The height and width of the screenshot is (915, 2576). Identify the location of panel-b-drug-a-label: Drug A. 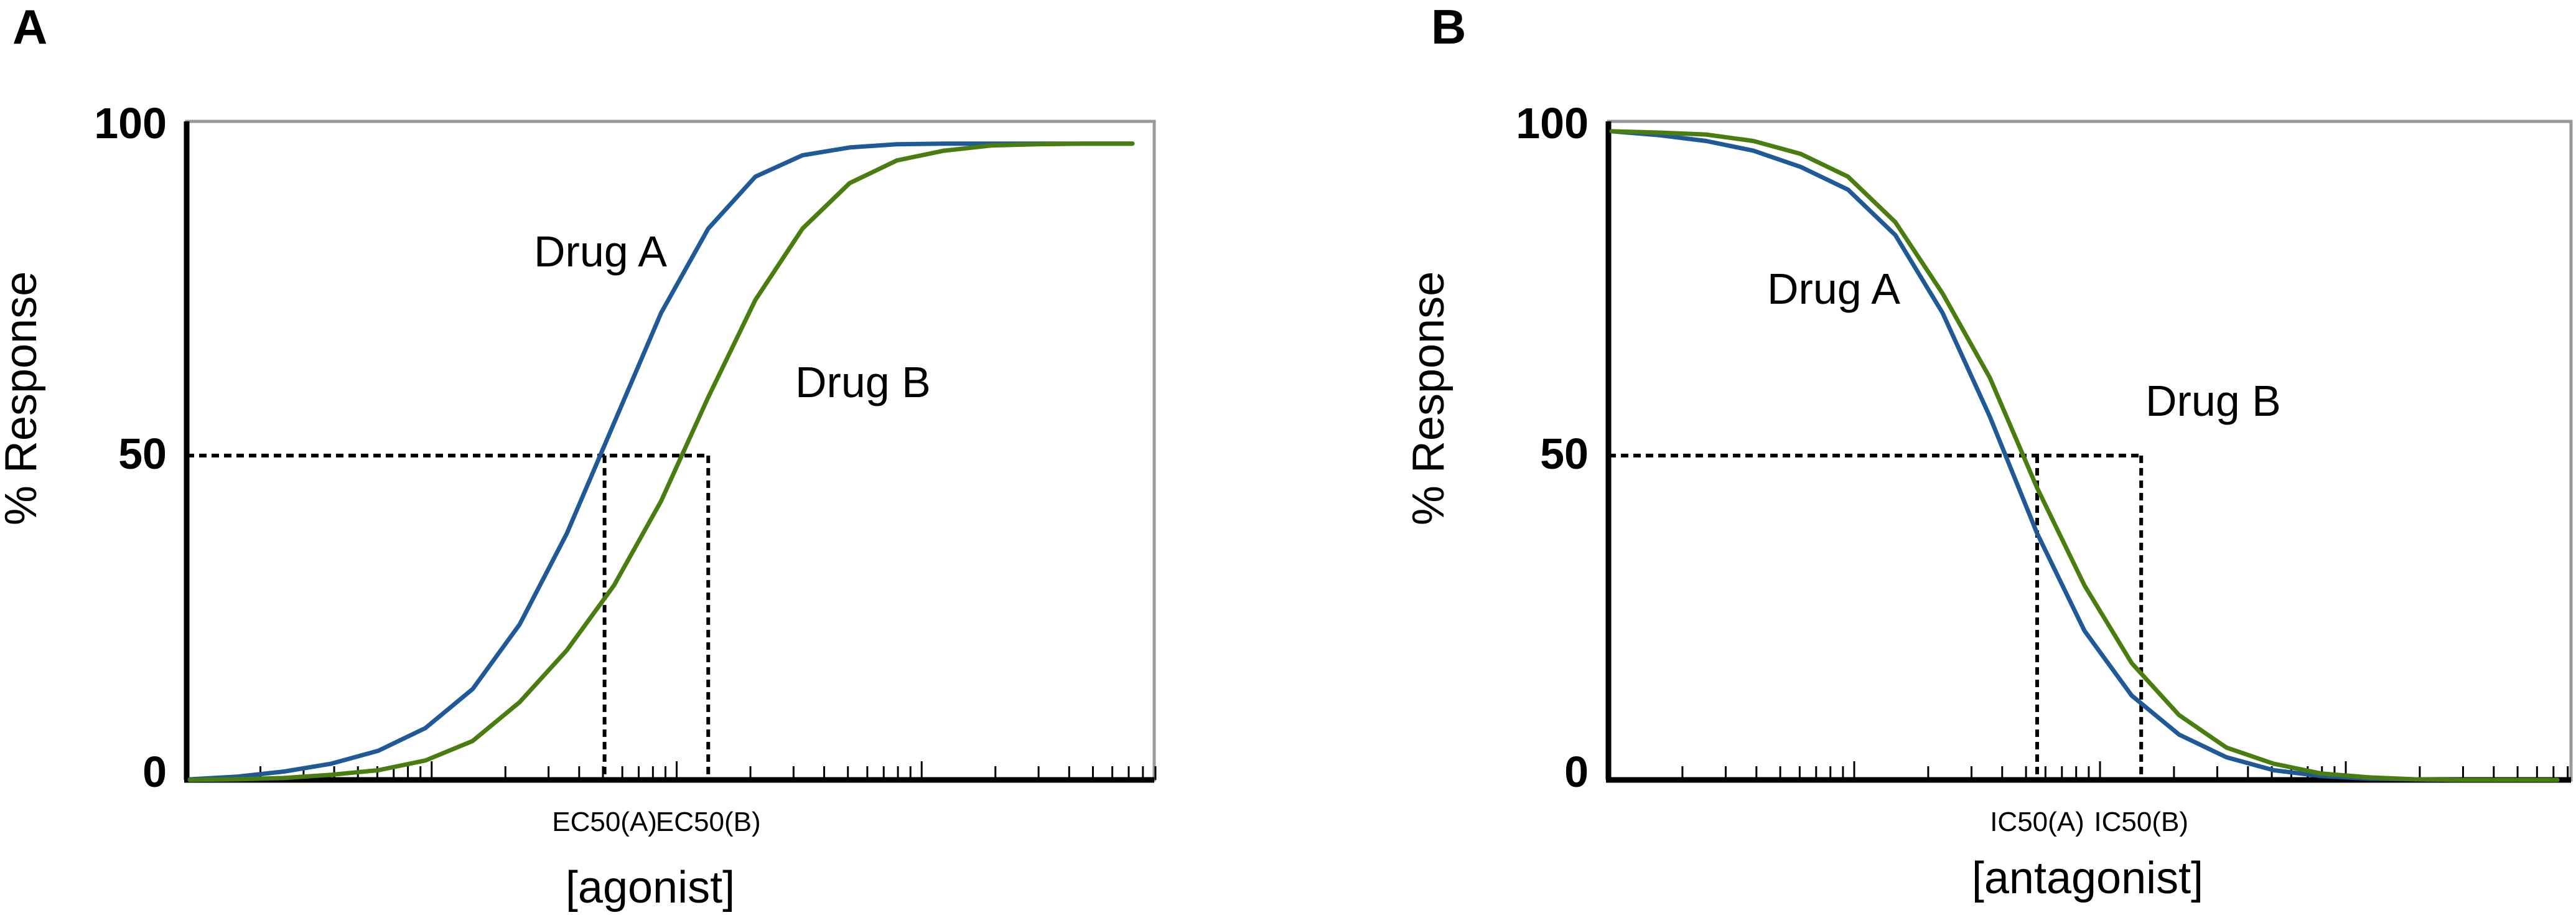
(1834, 289).